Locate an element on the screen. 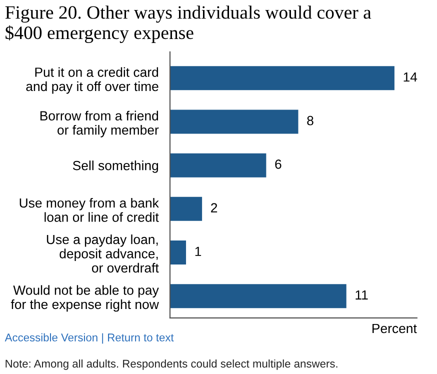 The image size is (437, 374). text: Note: Among all adults. Respondents could select multiple answers. is located at coordinates (172, 364).